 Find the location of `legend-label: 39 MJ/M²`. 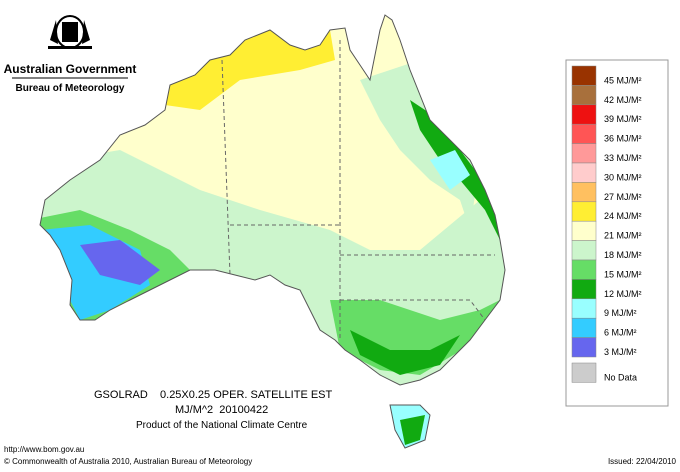

legend-label: 39 MJ/M² is located at coordinates (623, 119).